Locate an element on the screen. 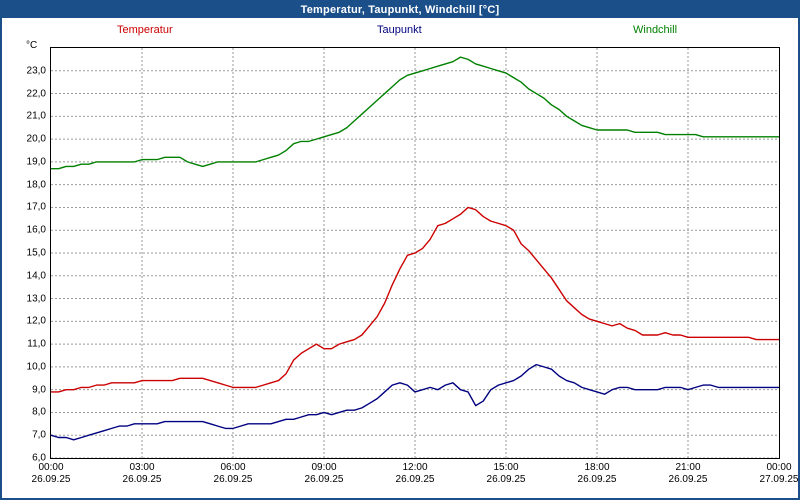 The height and width of the screenshot is (500, 800). legend-label-temperatur: Temperatur is located at coordinates (145, 30).